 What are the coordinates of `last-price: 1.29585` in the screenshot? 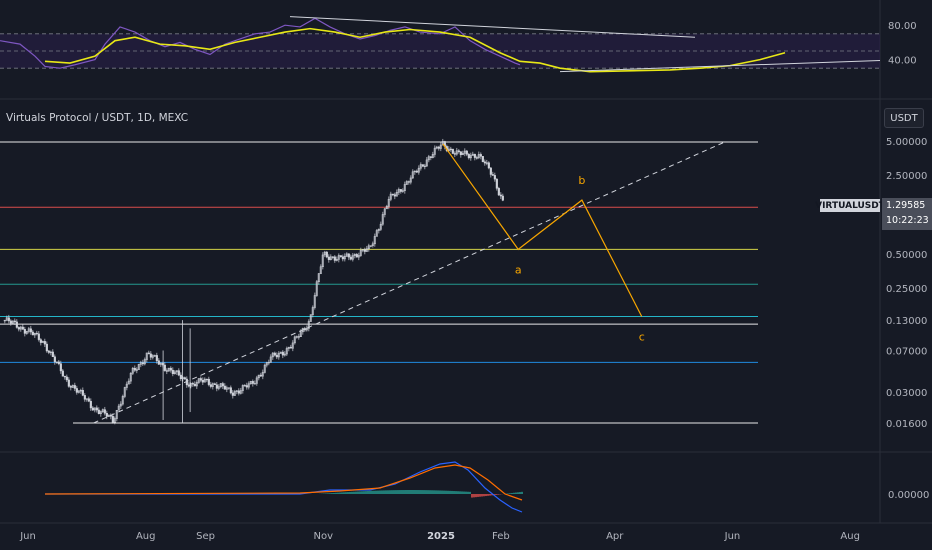 It's located at (906, 205).